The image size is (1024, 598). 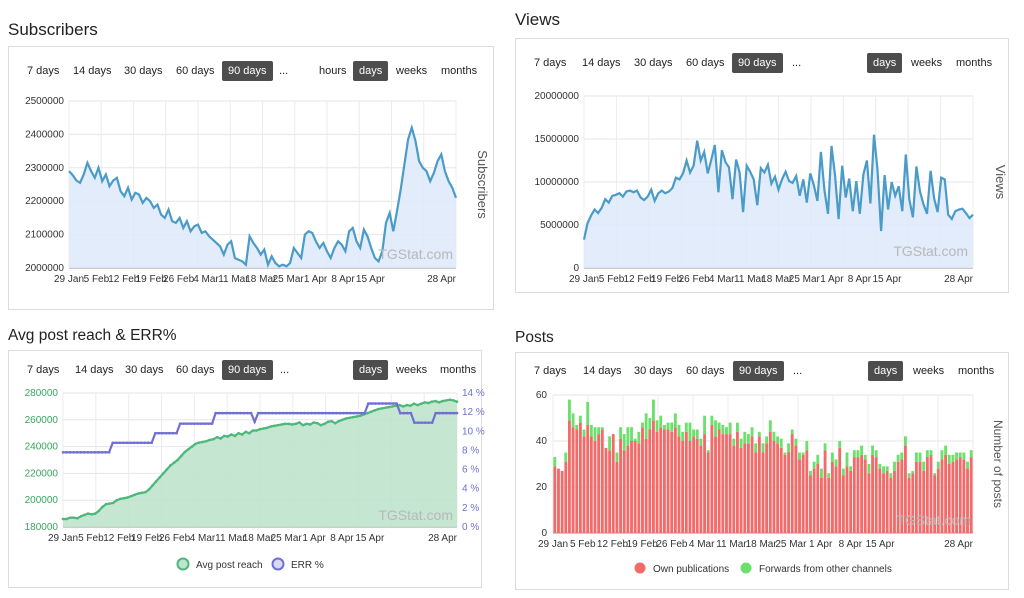 What do you see at coordinates (887, 279) in the screenshot?
I see `views-x-tick: 15 Apr` at bounding box center [887, 279].